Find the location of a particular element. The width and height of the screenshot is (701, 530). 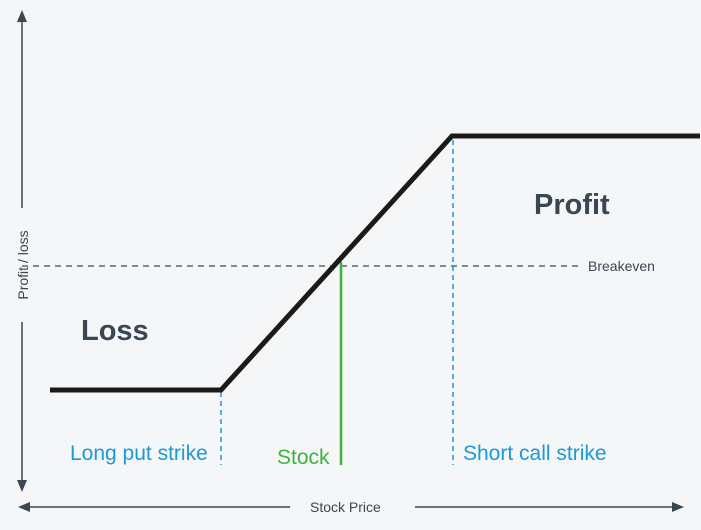

y-axis-down-arrow is located at coordinates (22, 486).